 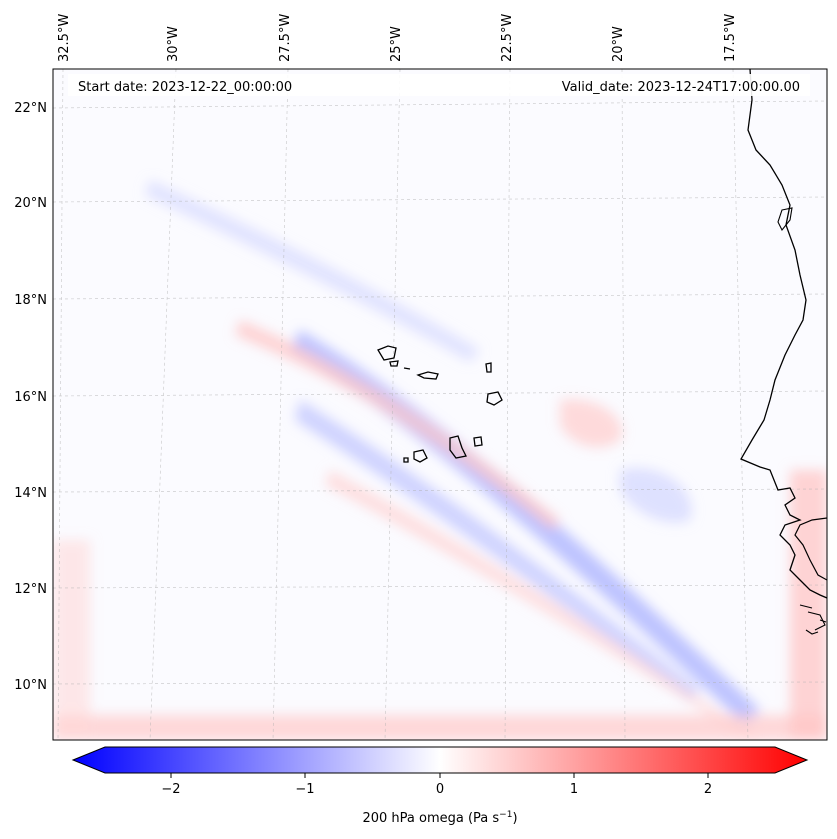 What do you see at coordinates (392, 404) in the screenshot?
I see `meridian-25w` at bounding box center [392, 404].